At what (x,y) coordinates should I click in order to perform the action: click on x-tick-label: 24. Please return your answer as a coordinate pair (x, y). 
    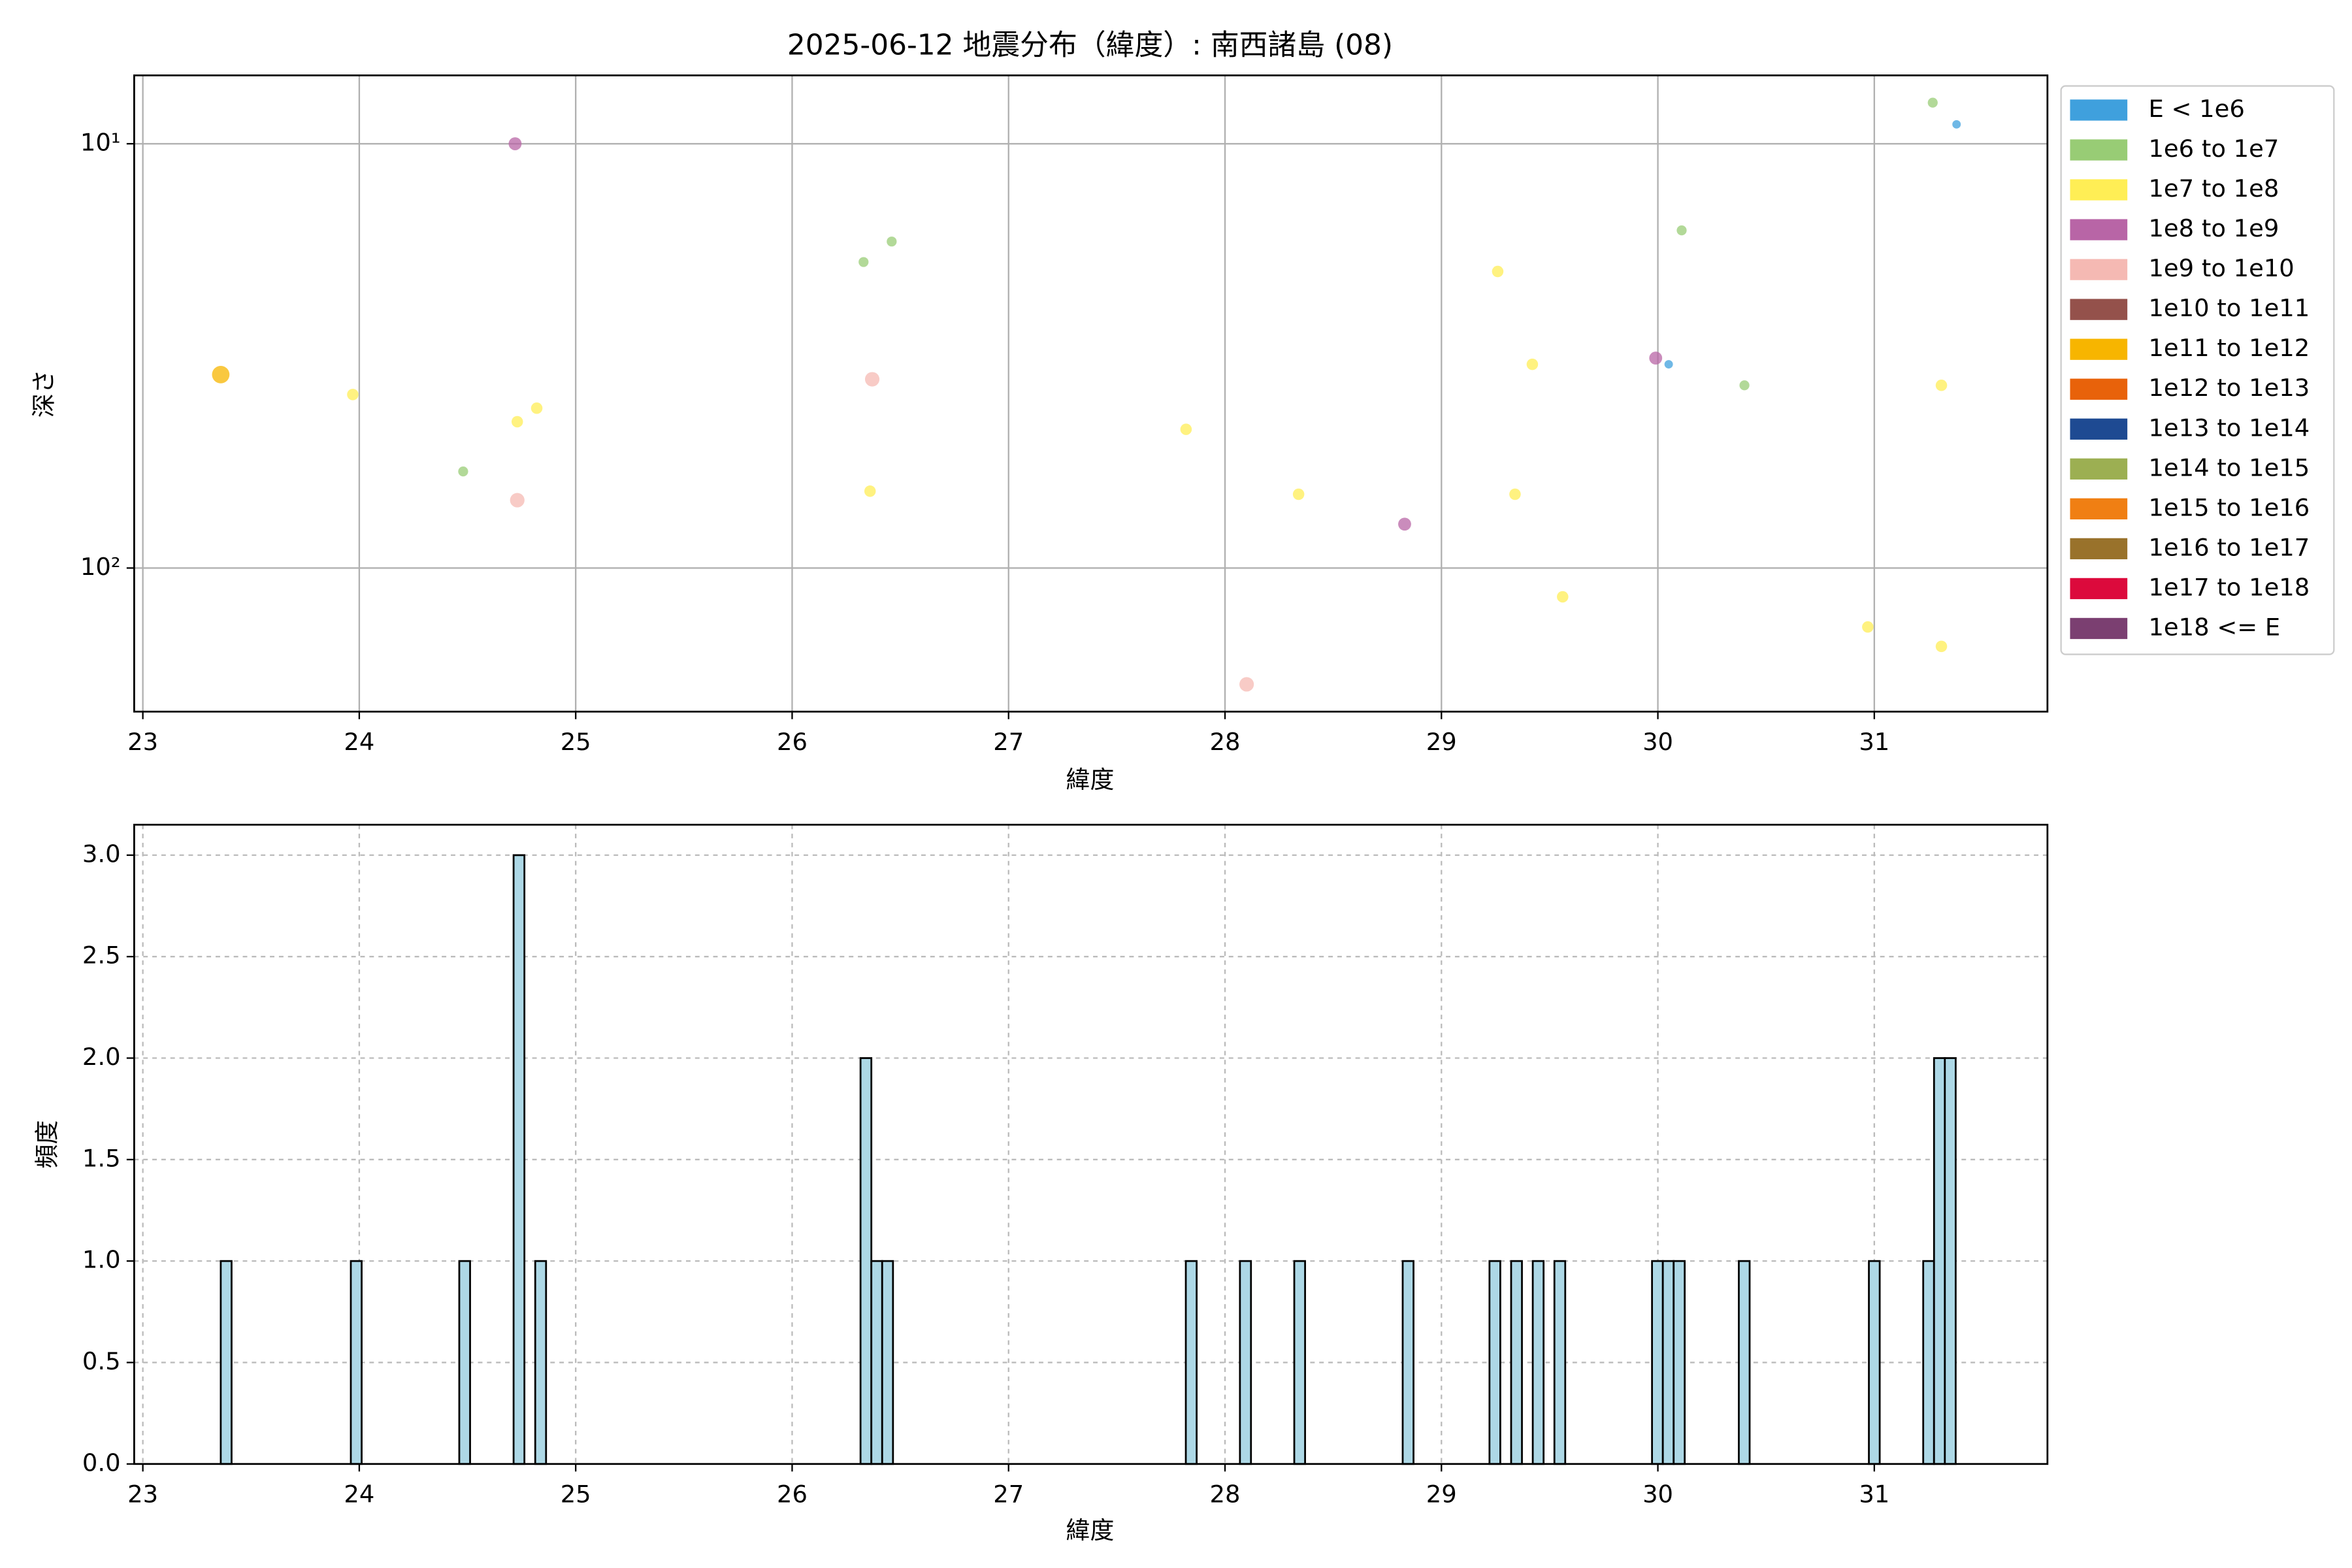
    Looking at the image, I should click on (359, 742).